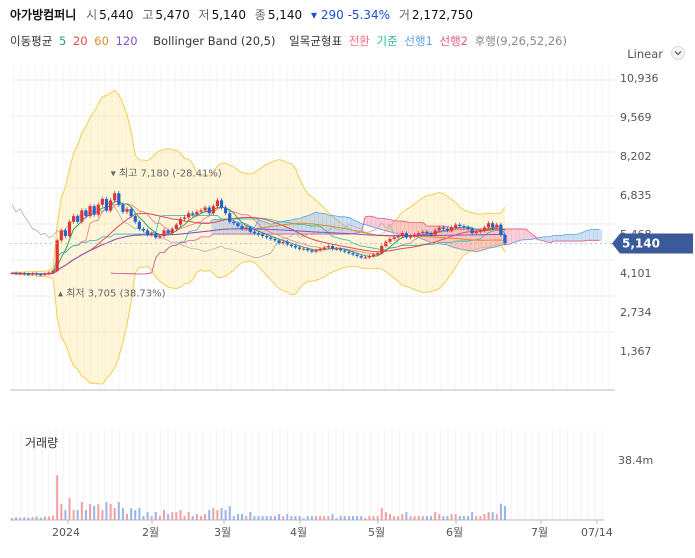  I want to click on y-tick-label: 1,367, so click(636, 351).